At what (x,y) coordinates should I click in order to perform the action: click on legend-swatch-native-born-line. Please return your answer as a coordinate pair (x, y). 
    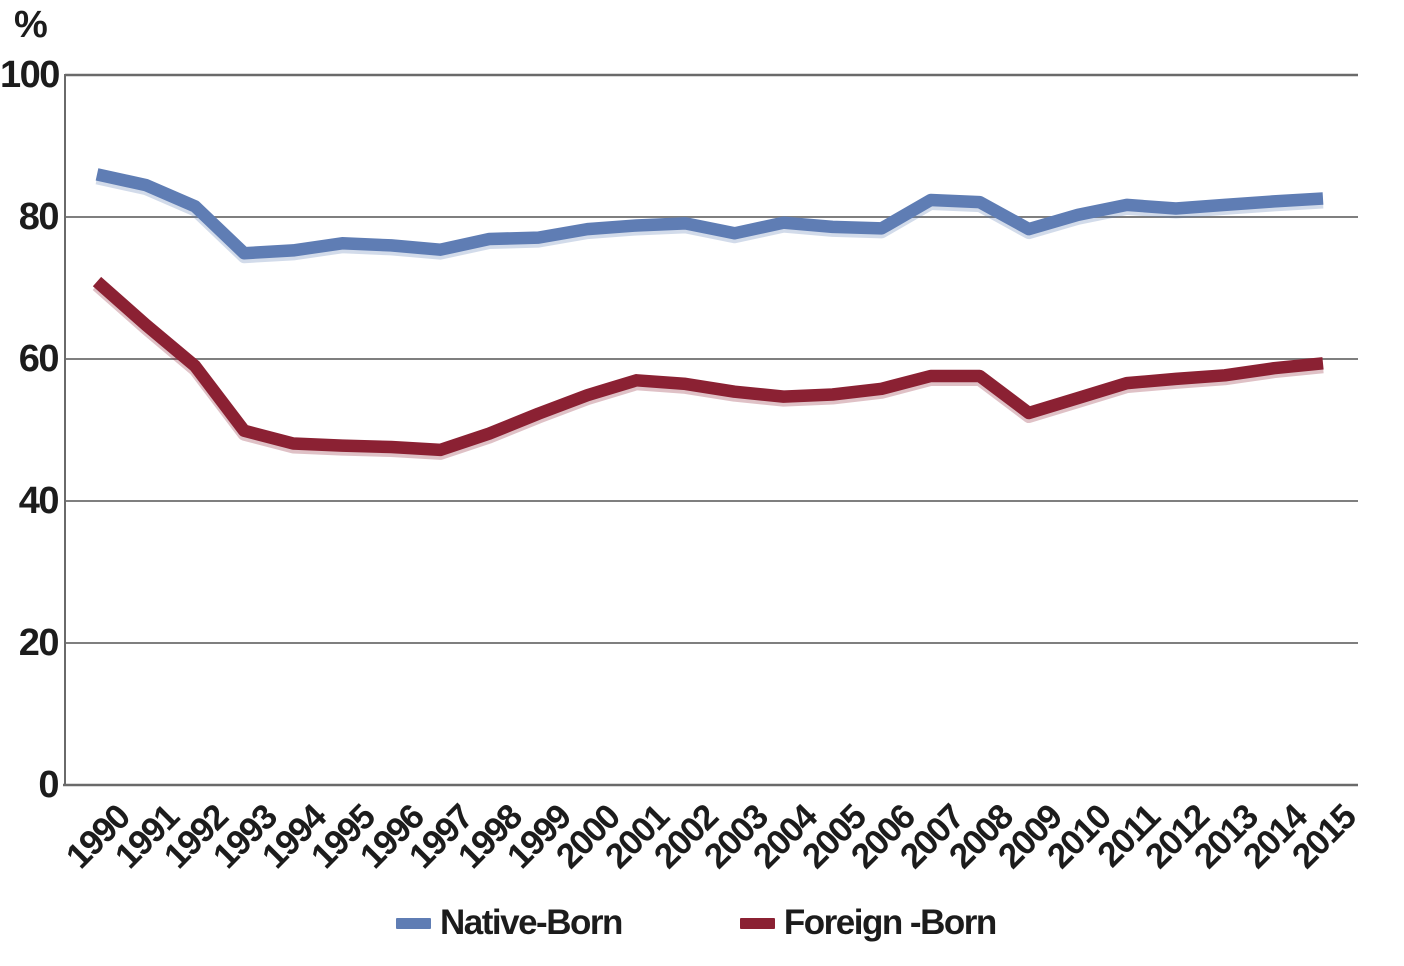
    Looking at the image, I should click on (413, 923).